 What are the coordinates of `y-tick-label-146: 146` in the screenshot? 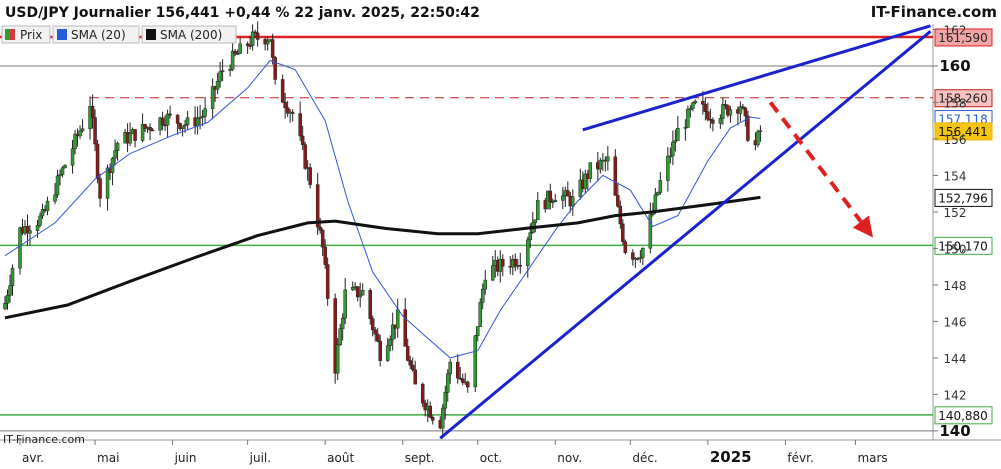 It's located at (955, 322).